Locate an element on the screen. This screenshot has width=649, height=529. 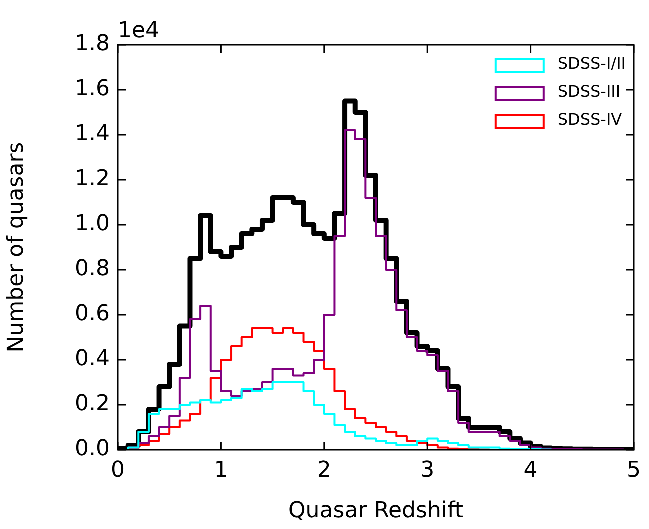
y-tick-label: 0.2 is located at coordinates (92, 404).